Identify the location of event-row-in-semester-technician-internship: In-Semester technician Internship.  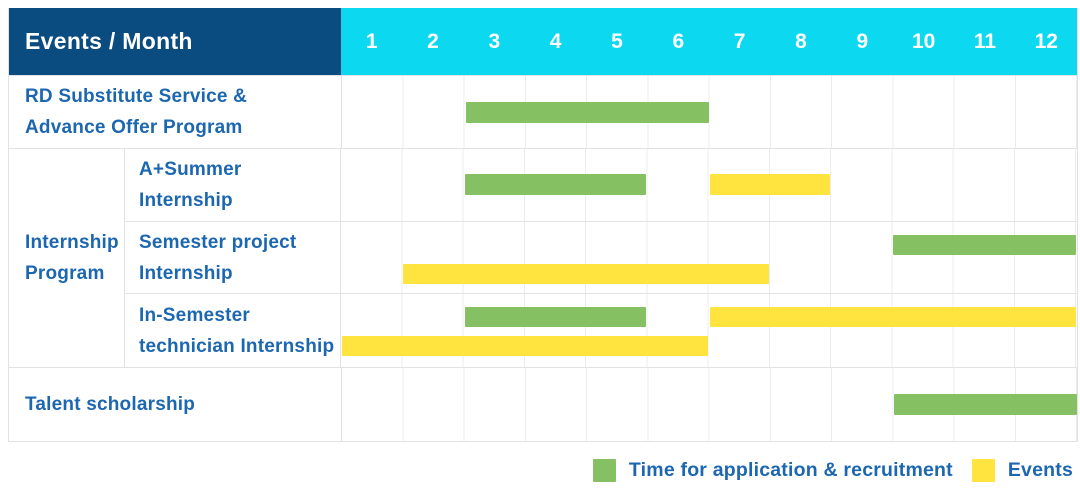
(601, 330).